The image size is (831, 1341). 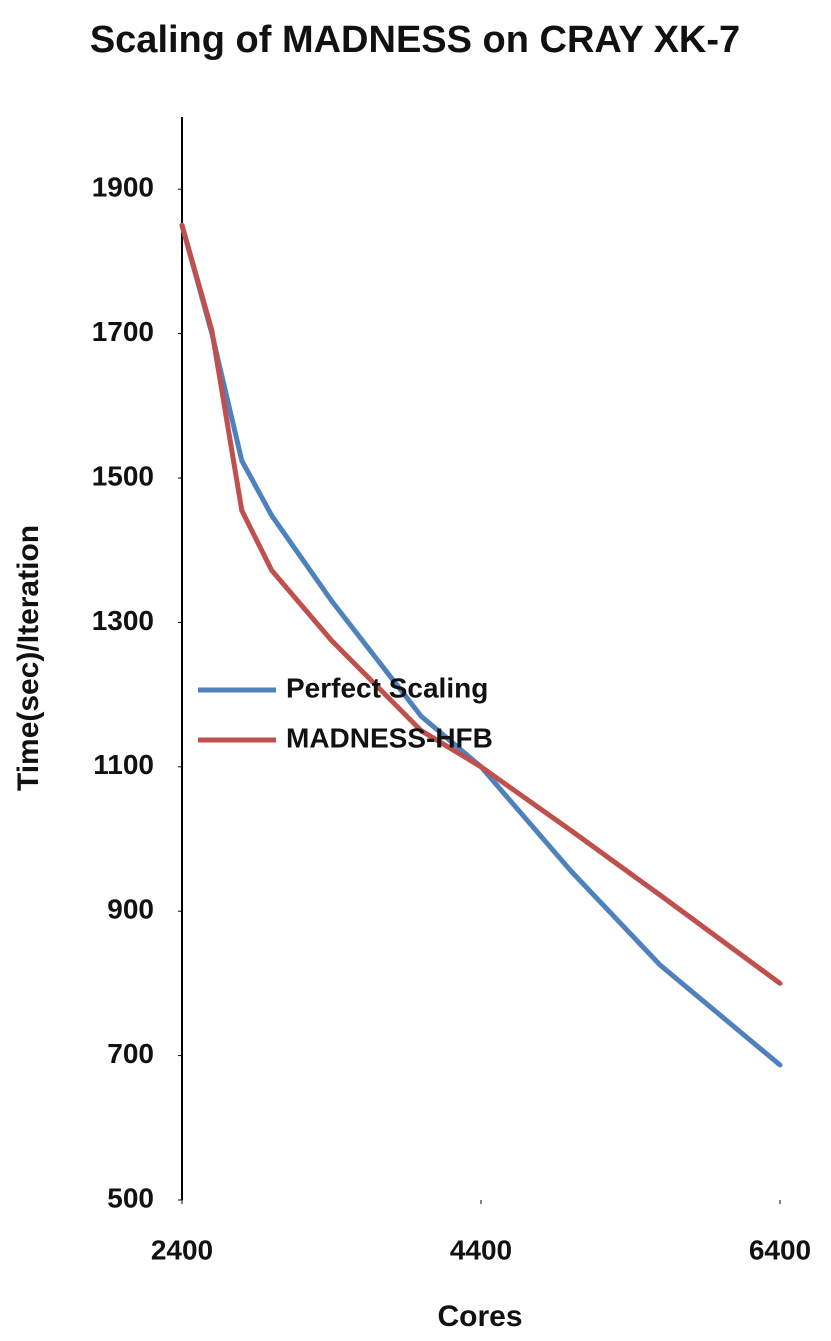 I want to click on y-tick-label: 500, so click(x=130, y=1197).